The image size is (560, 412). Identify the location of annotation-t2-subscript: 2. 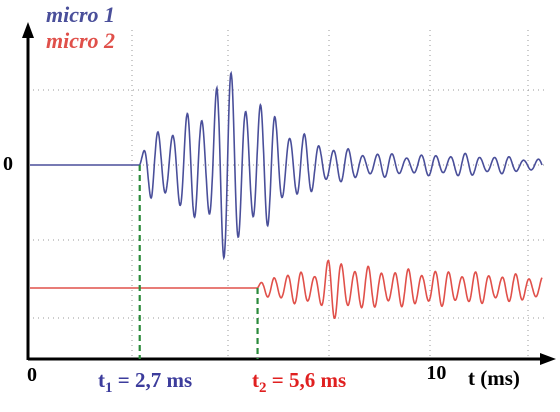
(263, 388).